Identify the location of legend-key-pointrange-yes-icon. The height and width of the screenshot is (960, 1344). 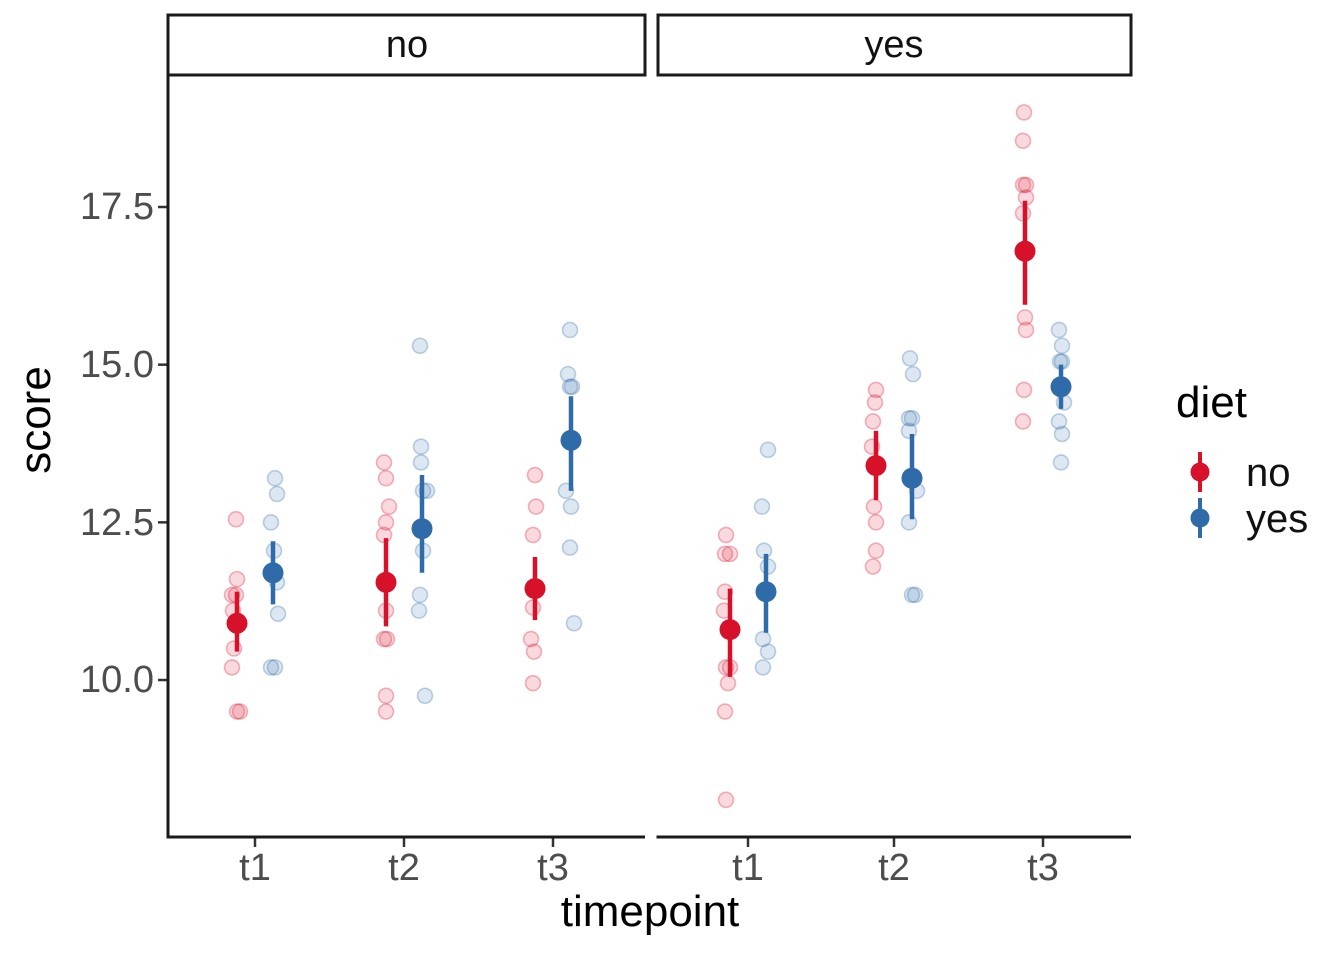
(1200, 518).